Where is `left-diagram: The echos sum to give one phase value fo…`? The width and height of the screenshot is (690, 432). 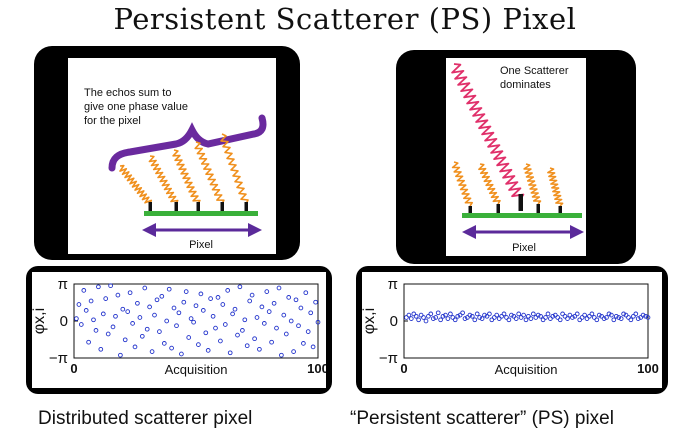 left-diagram: The echos sum to give one phase value fo… is located at coordinates (172, 156).